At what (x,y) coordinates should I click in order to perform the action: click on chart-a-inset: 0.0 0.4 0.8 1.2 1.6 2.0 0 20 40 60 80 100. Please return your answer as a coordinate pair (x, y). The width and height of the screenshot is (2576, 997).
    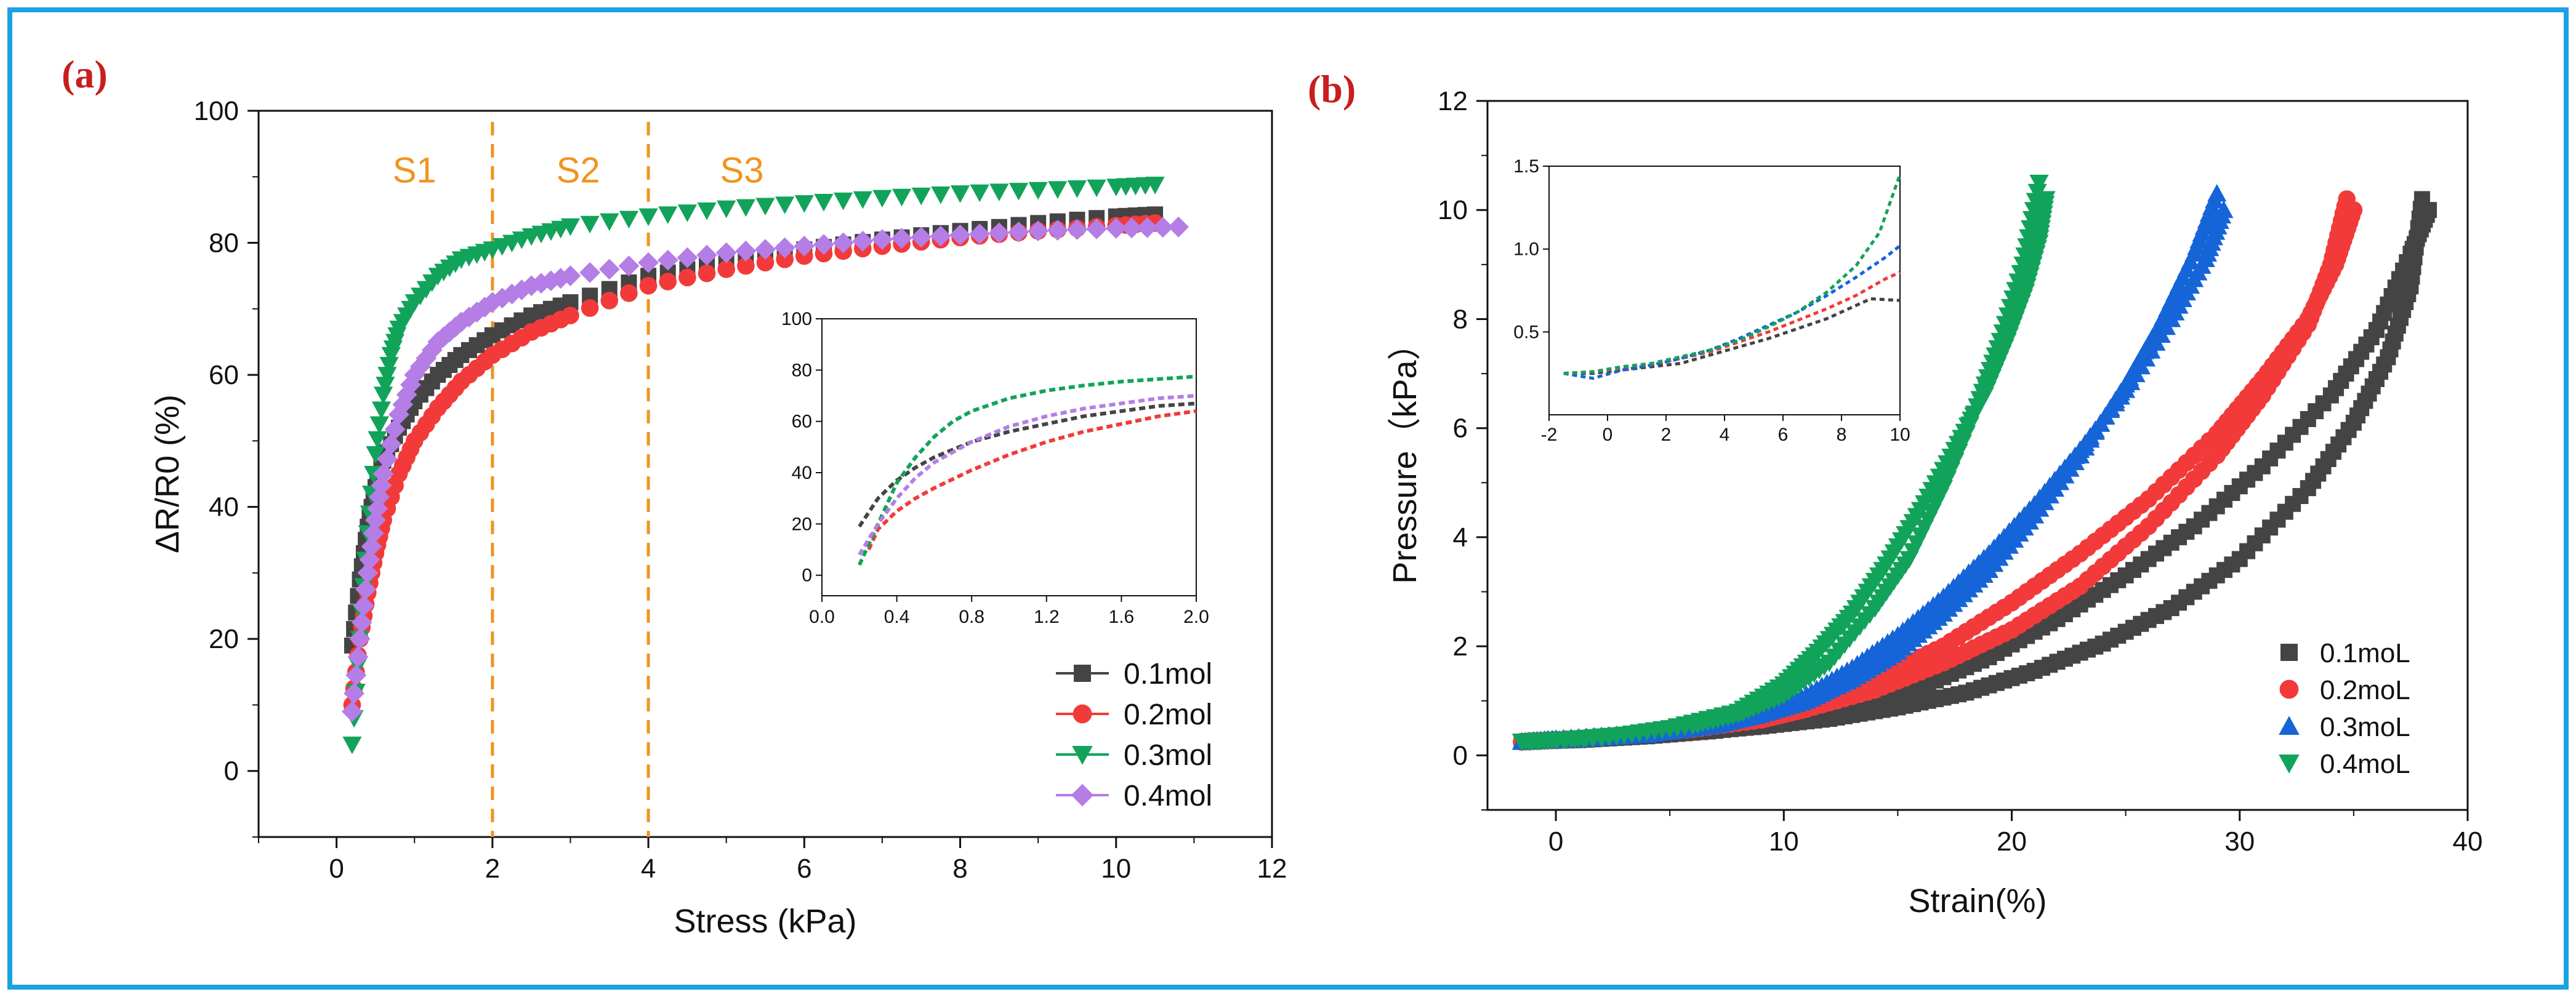
    Looking at the image, I should click on (995, 468).